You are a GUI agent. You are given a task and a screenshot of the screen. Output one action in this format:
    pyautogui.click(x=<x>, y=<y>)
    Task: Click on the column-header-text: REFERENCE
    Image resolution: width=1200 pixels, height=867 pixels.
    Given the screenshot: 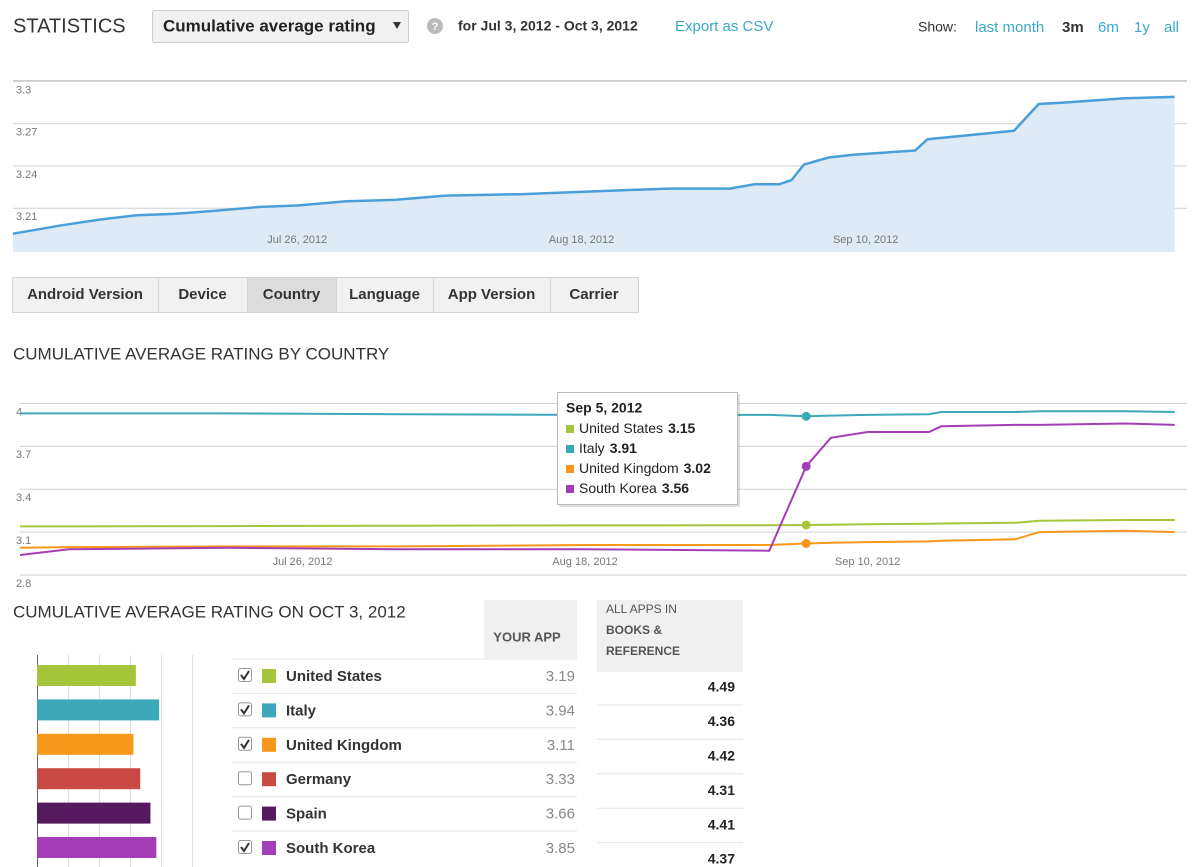 What is the action you would take?
    pyautogui.click(x=643, y=651)
    